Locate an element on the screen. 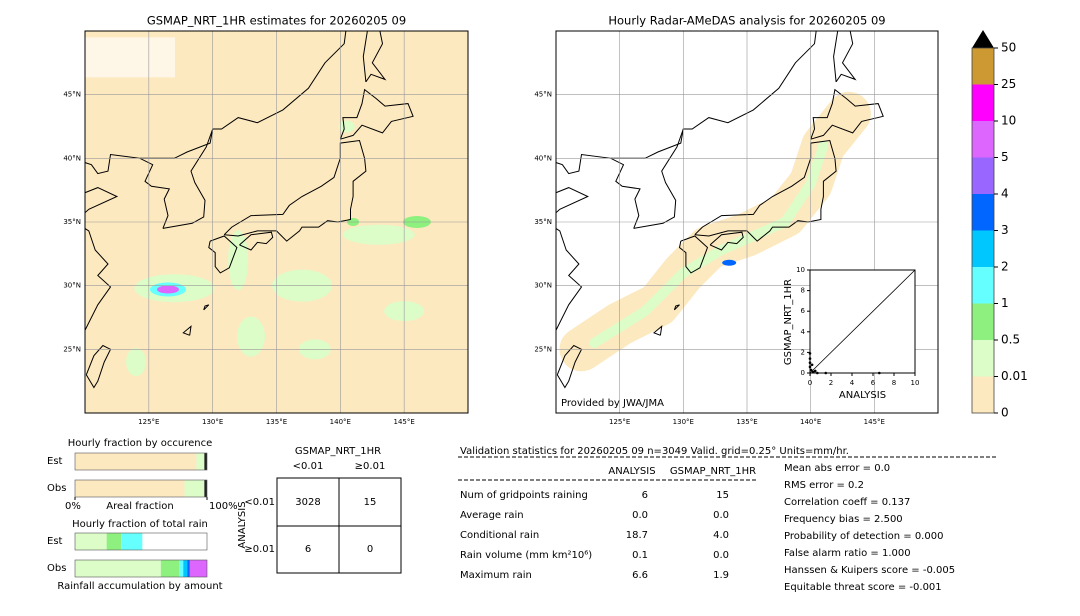 Image resolution: width=1080 pixels, height=616 pixels. category-label: Est is located at coordinates (55, 461).